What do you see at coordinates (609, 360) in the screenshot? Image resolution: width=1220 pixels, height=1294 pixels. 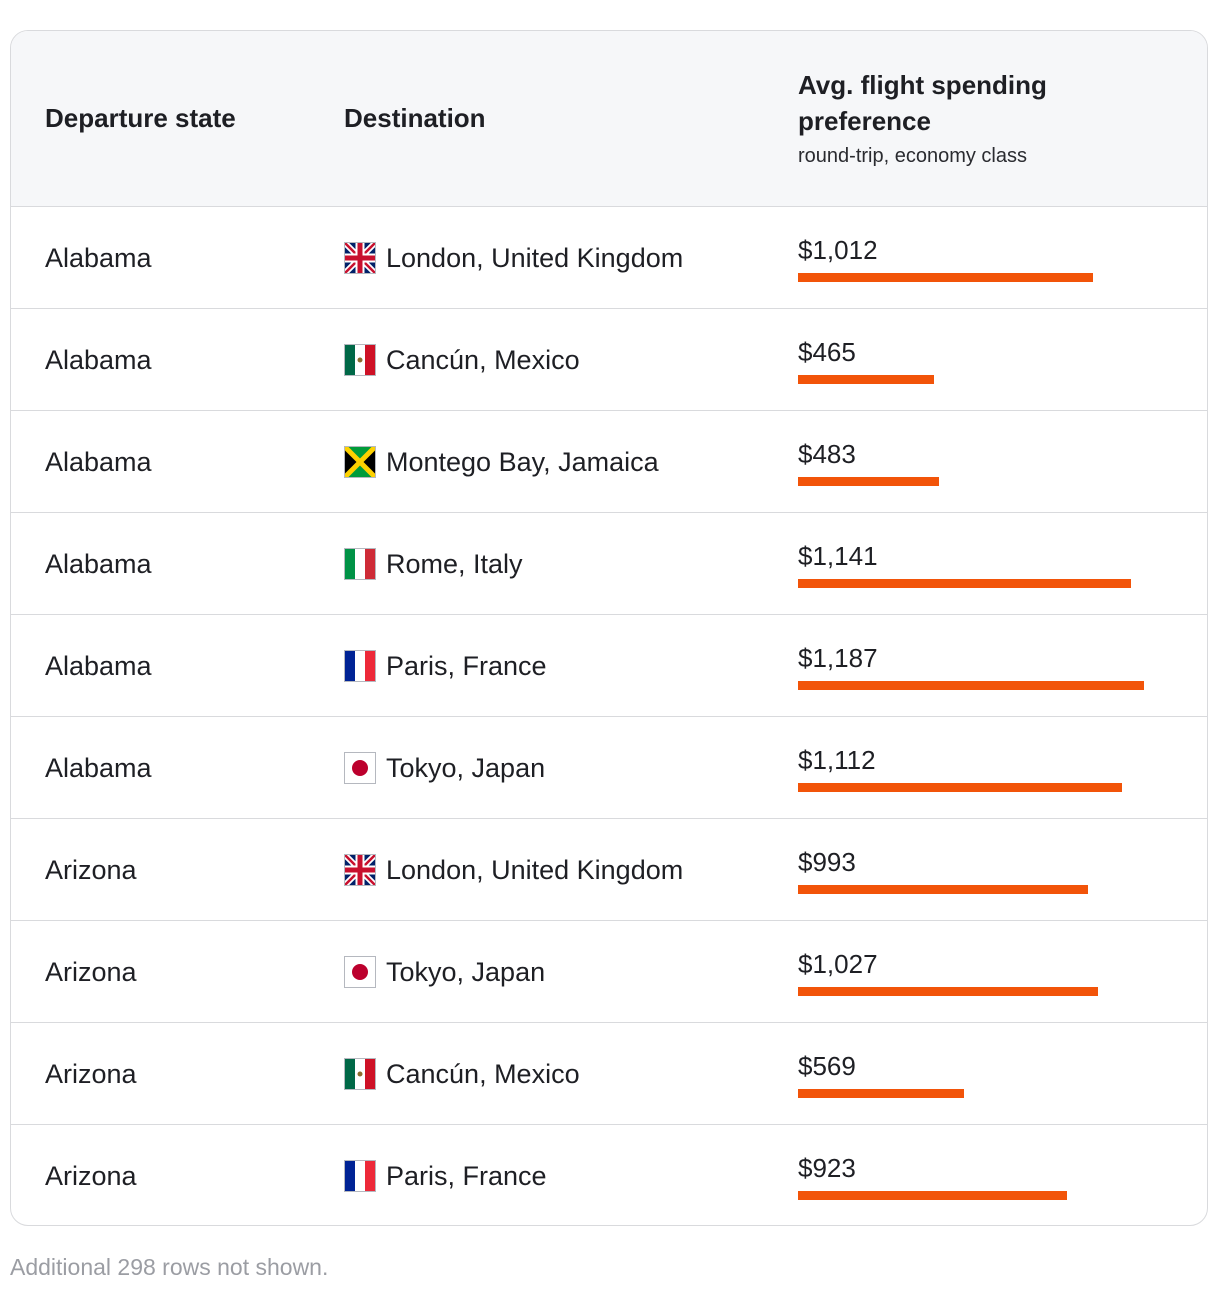 I see `table-row: Alabama Cancún, Mexico $465` at bounding box center [609, 360].